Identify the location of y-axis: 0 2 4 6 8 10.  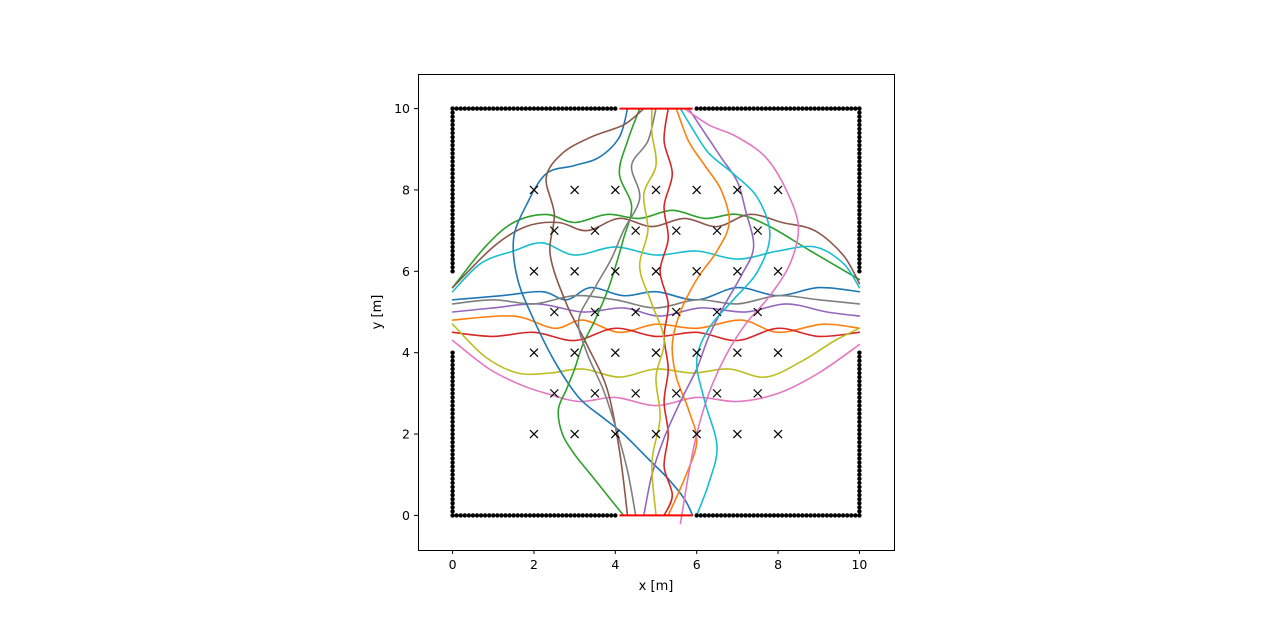
(406, 312).